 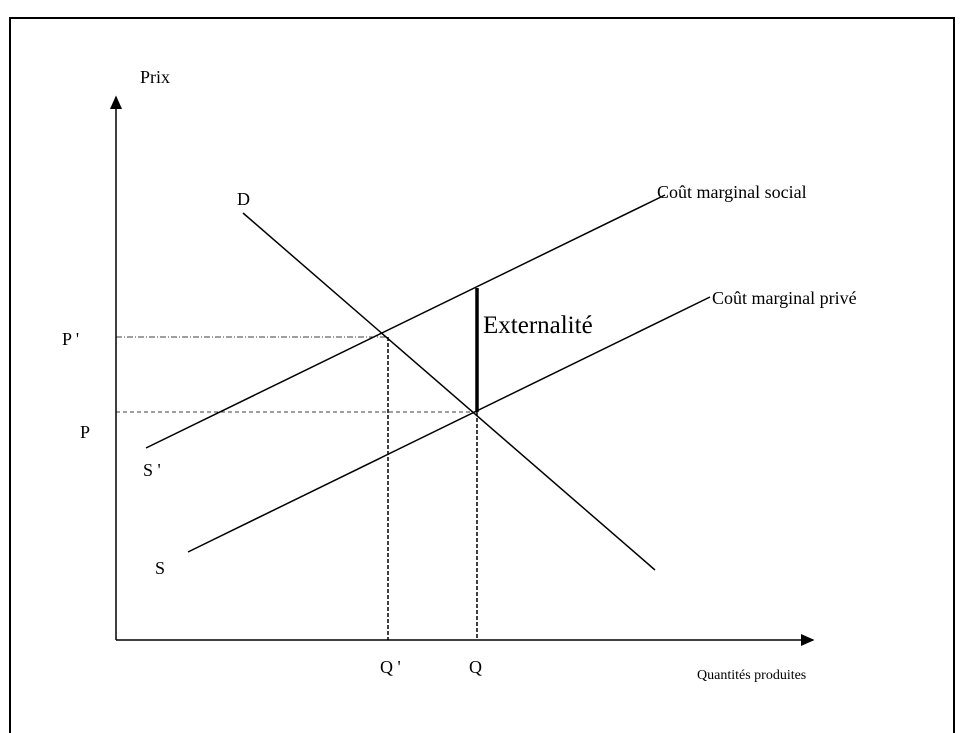 What do you see at coordinates (152, 470) in the screenshot?
I see `supply-social-label: S '` at bounding box center [152, 470].